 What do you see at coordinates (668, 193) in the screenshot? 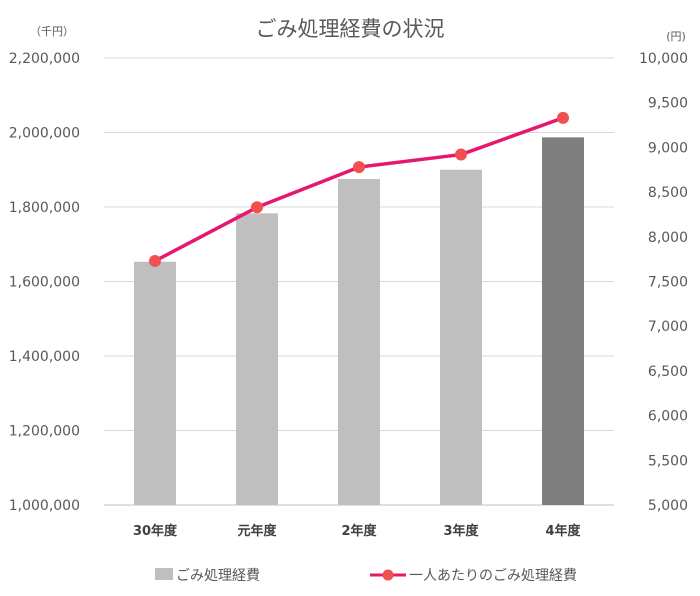
I see `right-tick-label: 8,500` at bounding box center [668, 193].